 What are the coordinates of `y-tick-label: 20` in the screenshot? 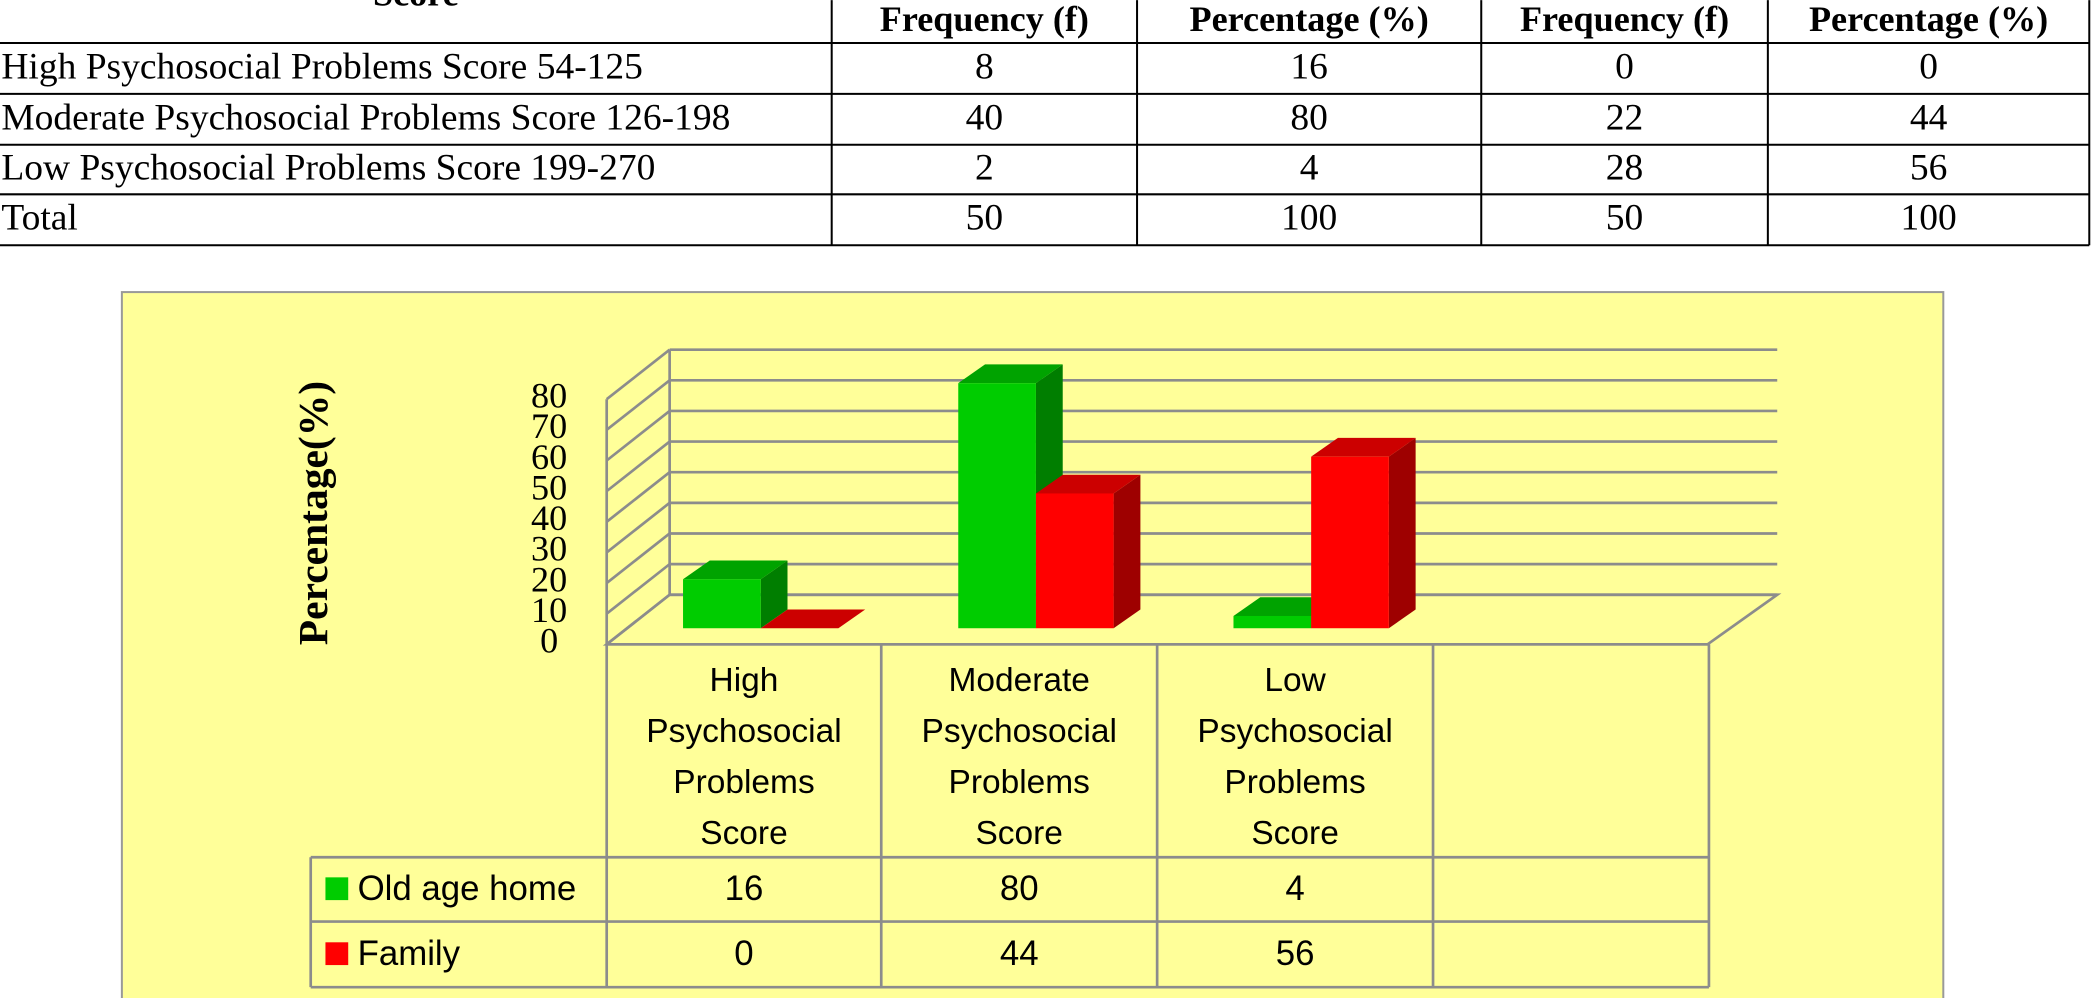 It's located at (549, 579).